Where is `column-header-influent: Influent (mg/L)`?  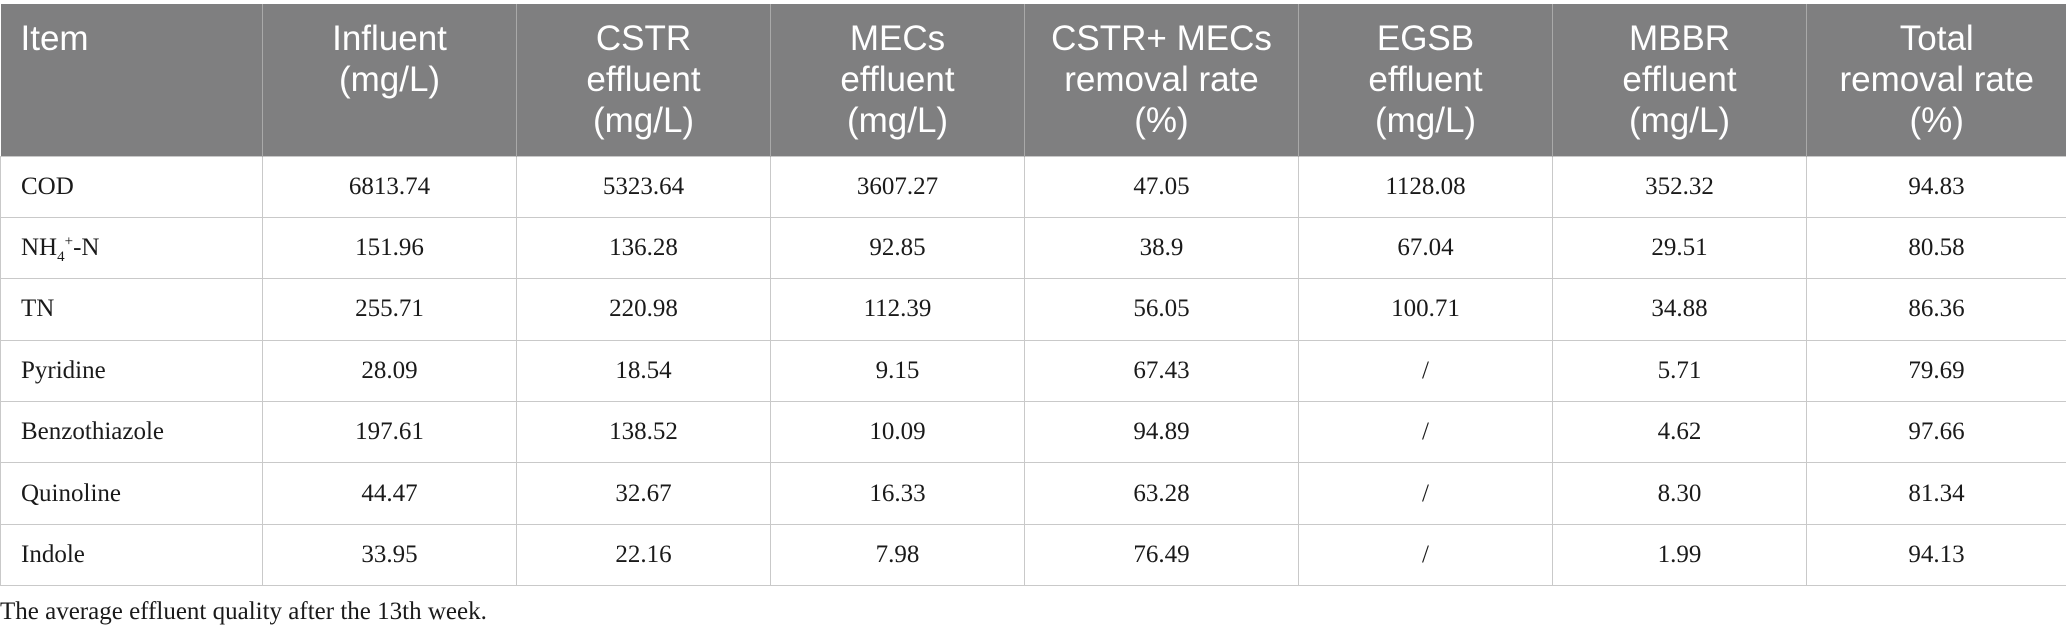 column-header-influent: Influent (mg/L) is located at coordinates (389, 80).